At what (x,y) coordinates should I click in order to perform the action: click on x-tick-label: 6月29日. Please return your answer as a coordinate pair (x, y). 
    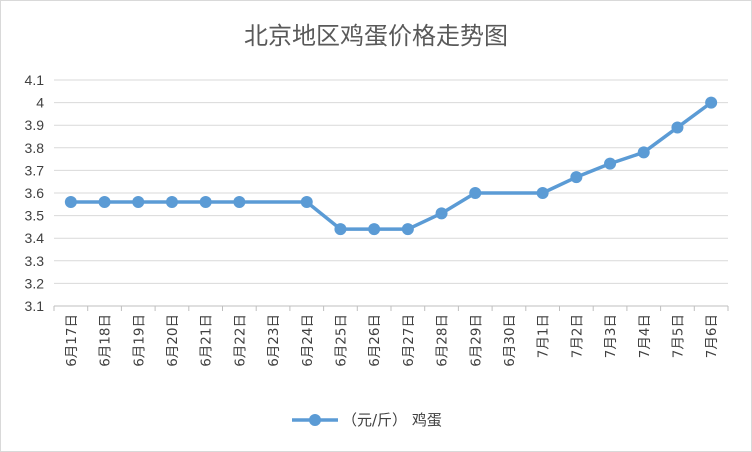
    Looking at the image, I should click on (476, 340).